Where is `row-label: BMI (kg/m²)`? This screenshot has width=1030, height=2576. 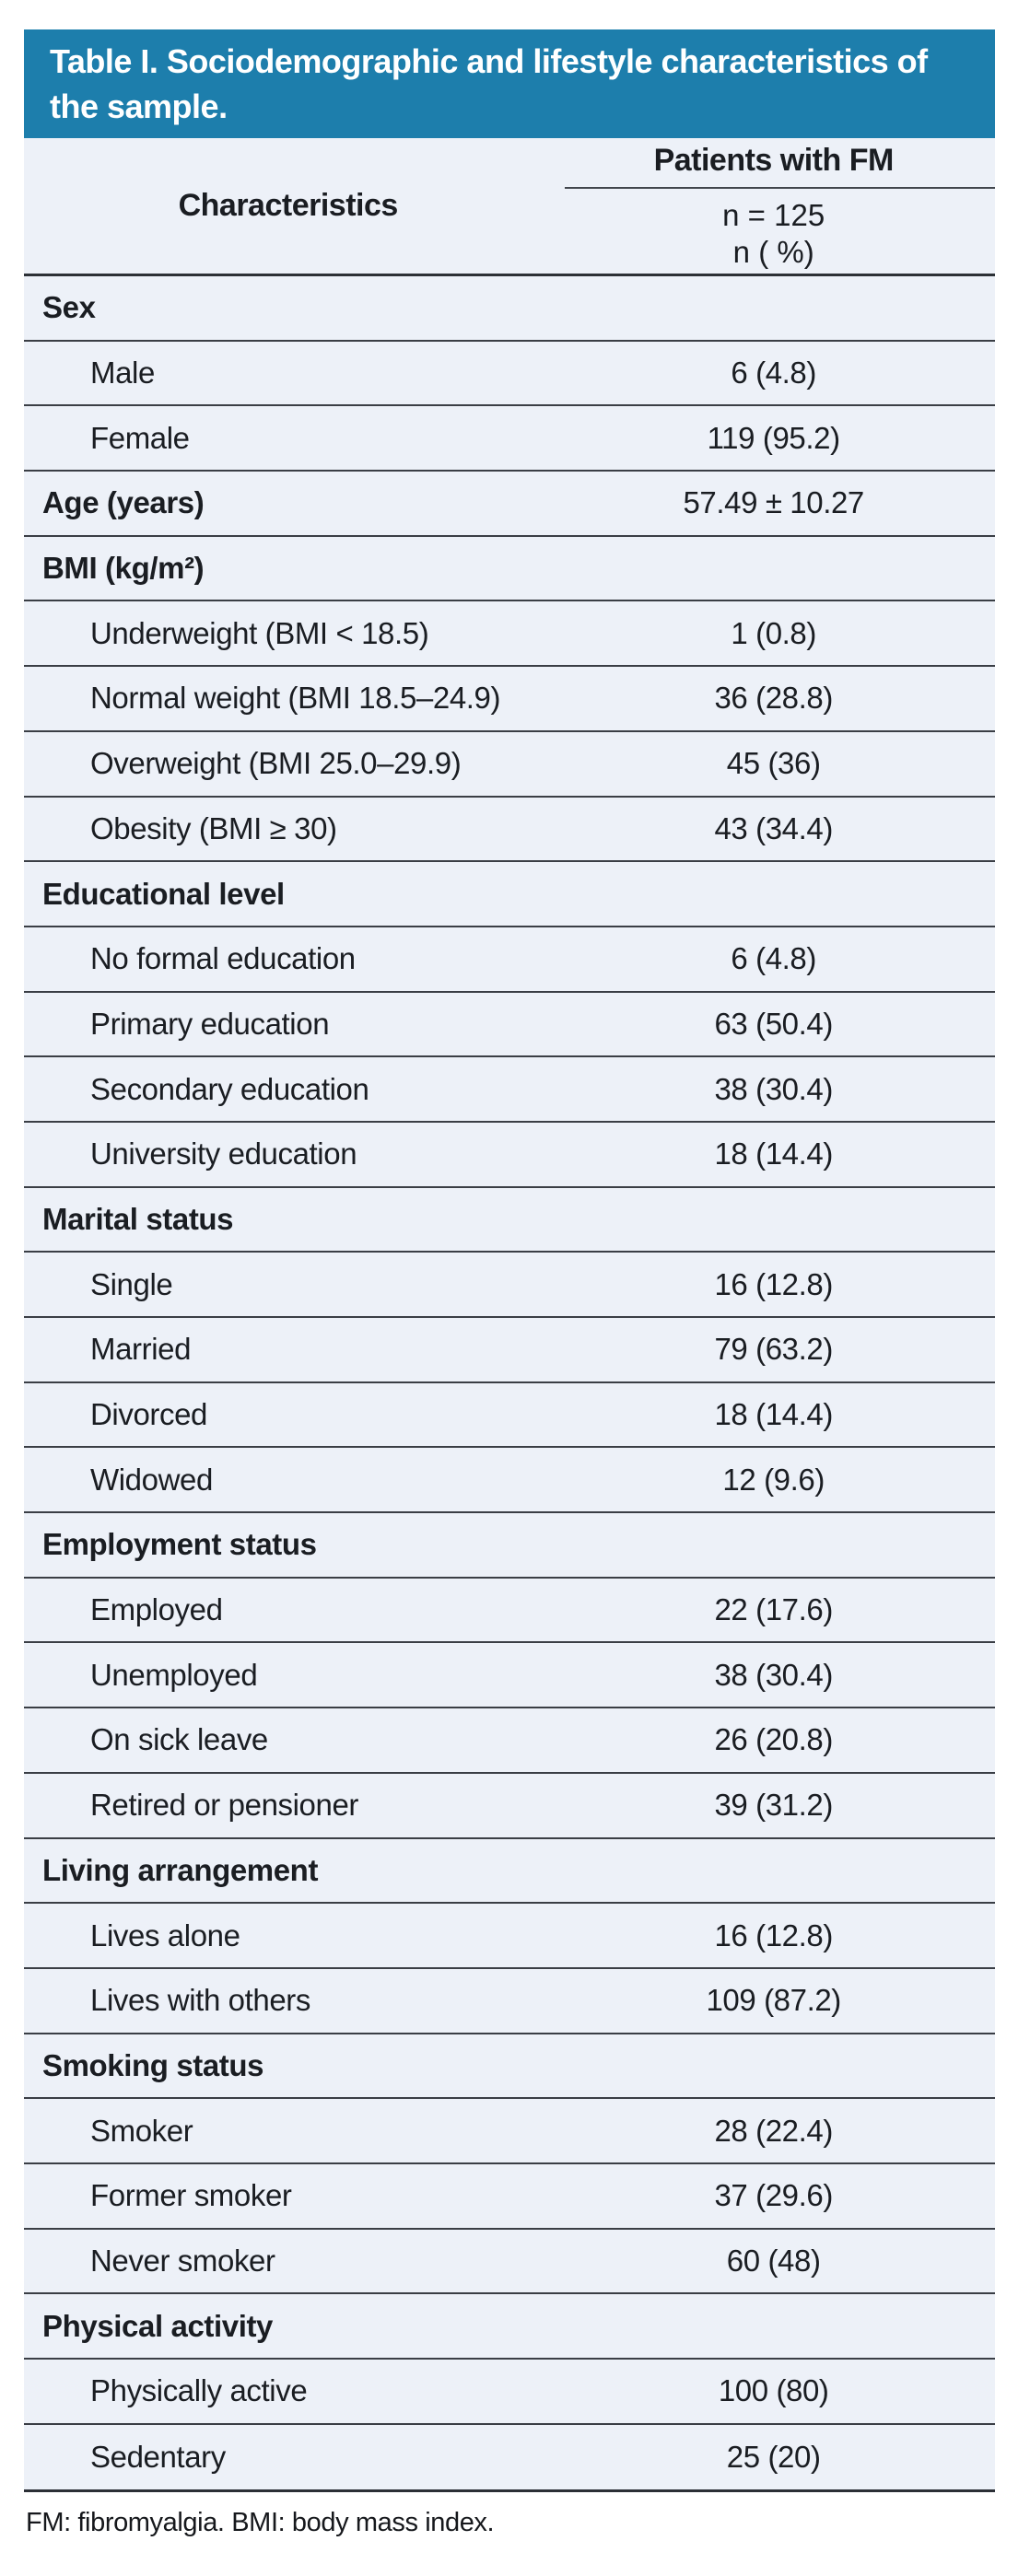
row-label: BMI (kg/m²) is located at coordinates (123, 568).